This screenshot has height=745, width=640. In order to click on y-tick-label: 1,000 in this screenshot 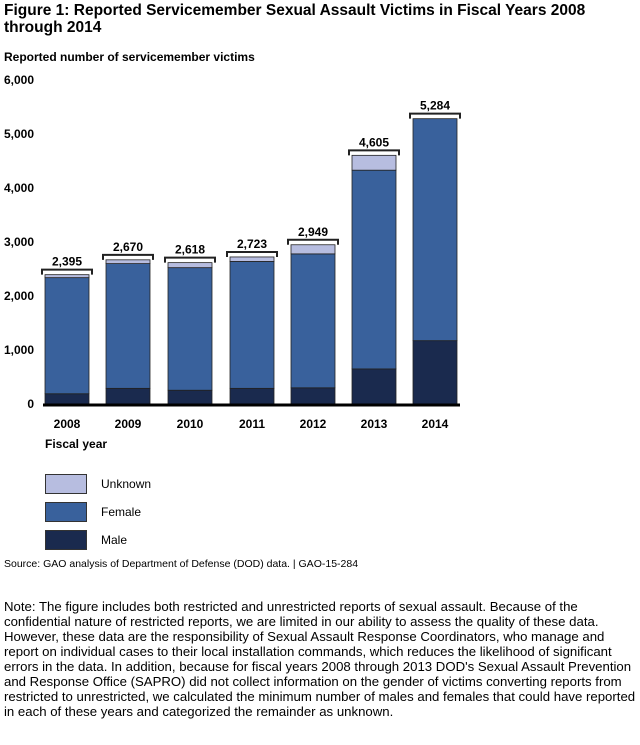, I will do `click(19, 350)`.